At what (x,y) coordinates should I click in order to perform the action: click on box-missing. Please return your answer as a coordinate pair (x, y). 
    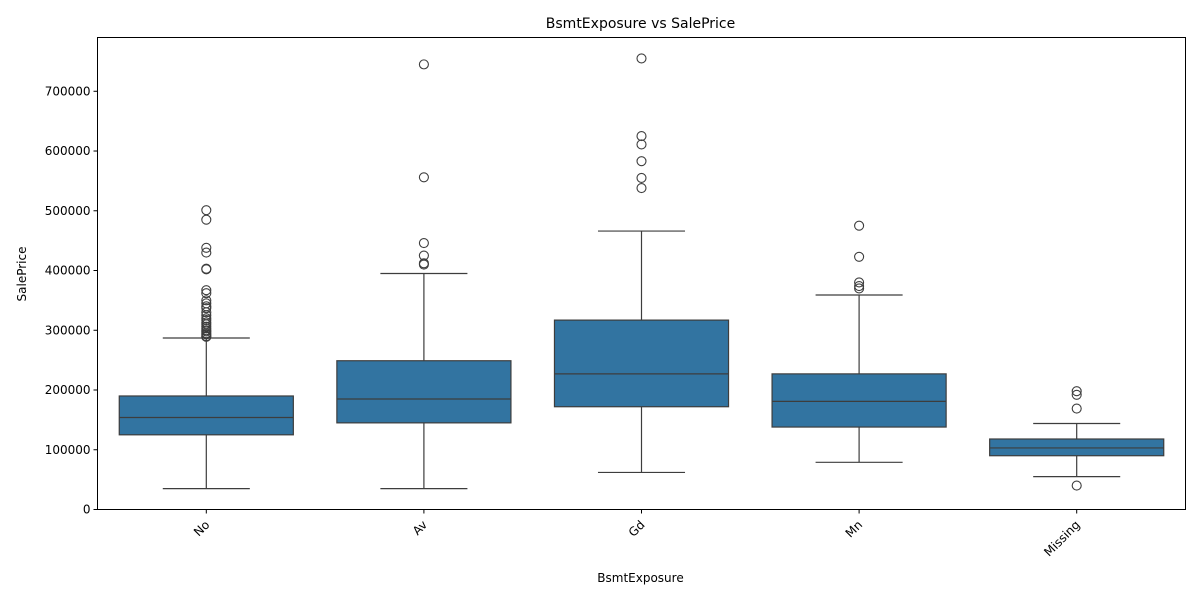
    Looking at the image, I should click on (1077, 438).